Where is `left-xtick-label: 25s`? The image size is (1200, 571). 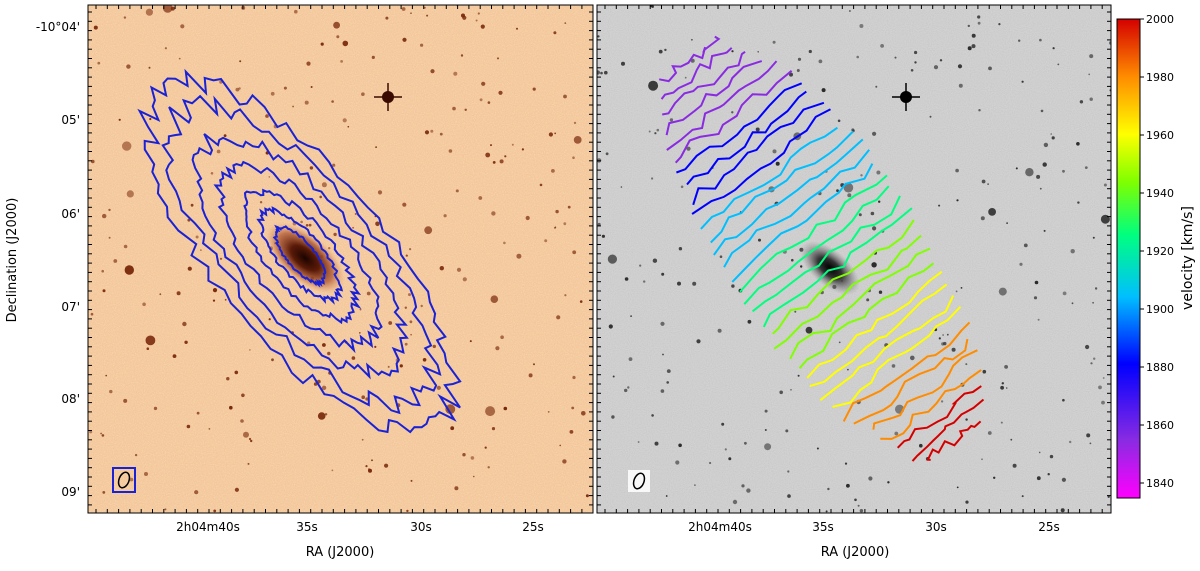 left-xtick-label: 25s is located at coordinates (533, 527).